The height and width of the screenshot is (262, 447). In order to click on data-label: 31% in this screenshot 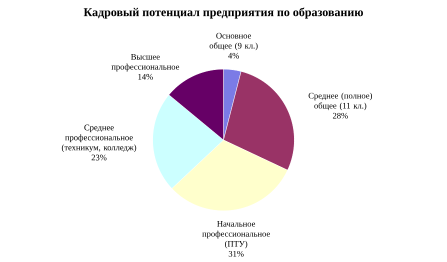, I will do `click(236, 253)`.